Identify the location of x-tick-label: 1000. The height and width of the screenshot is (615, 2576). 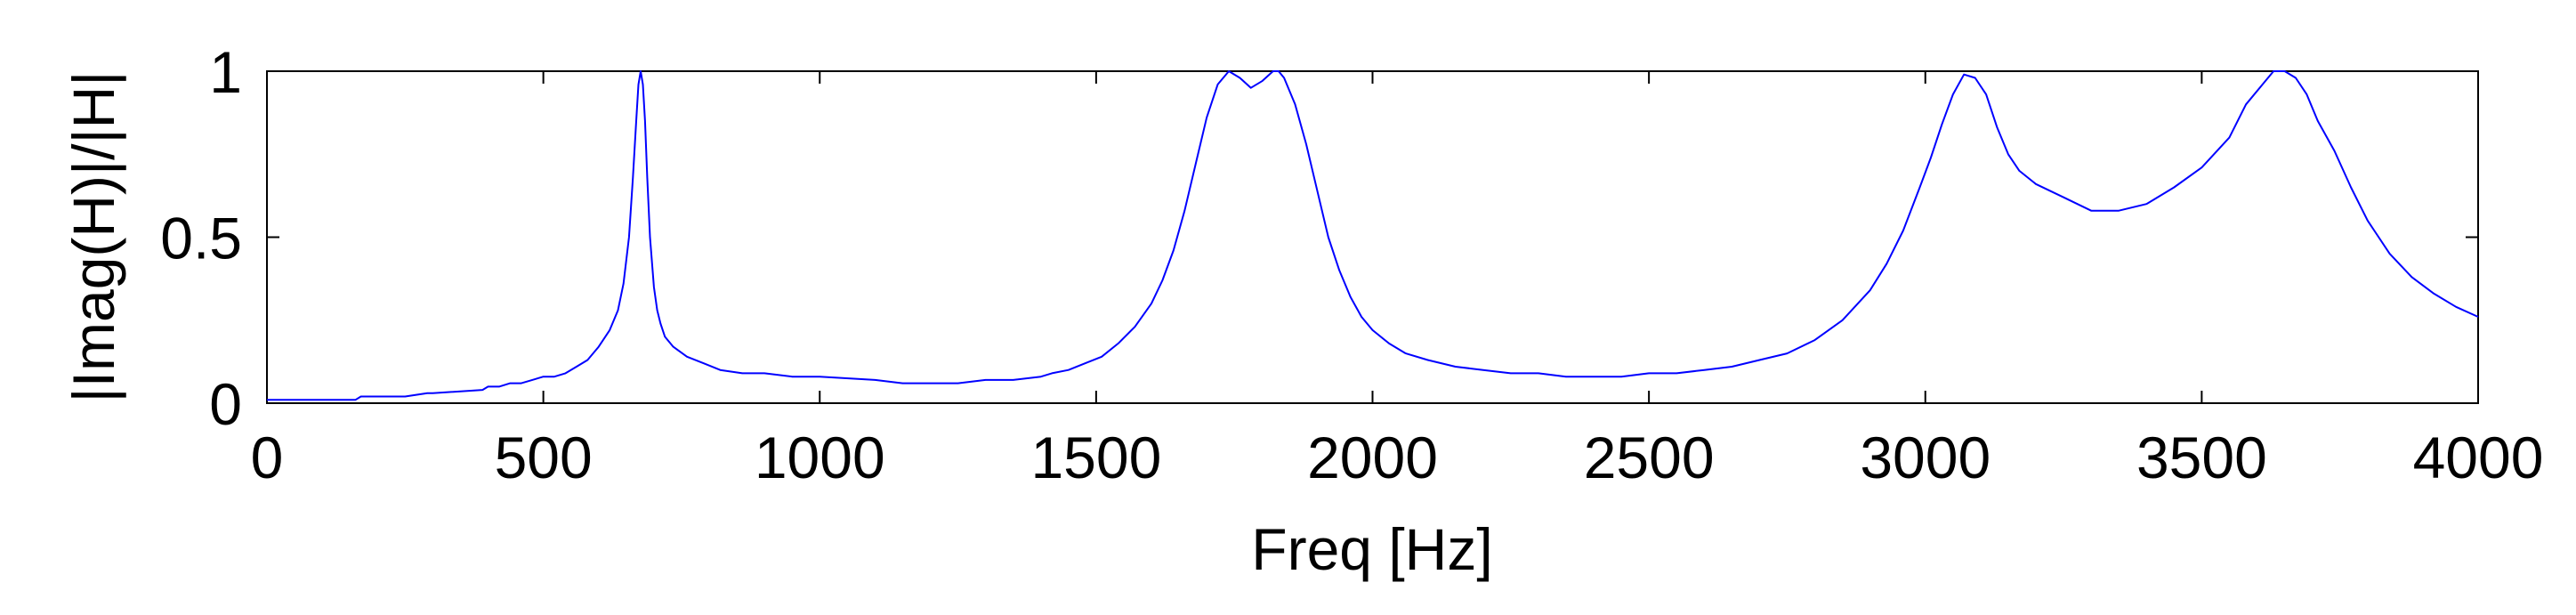
(820, 457).